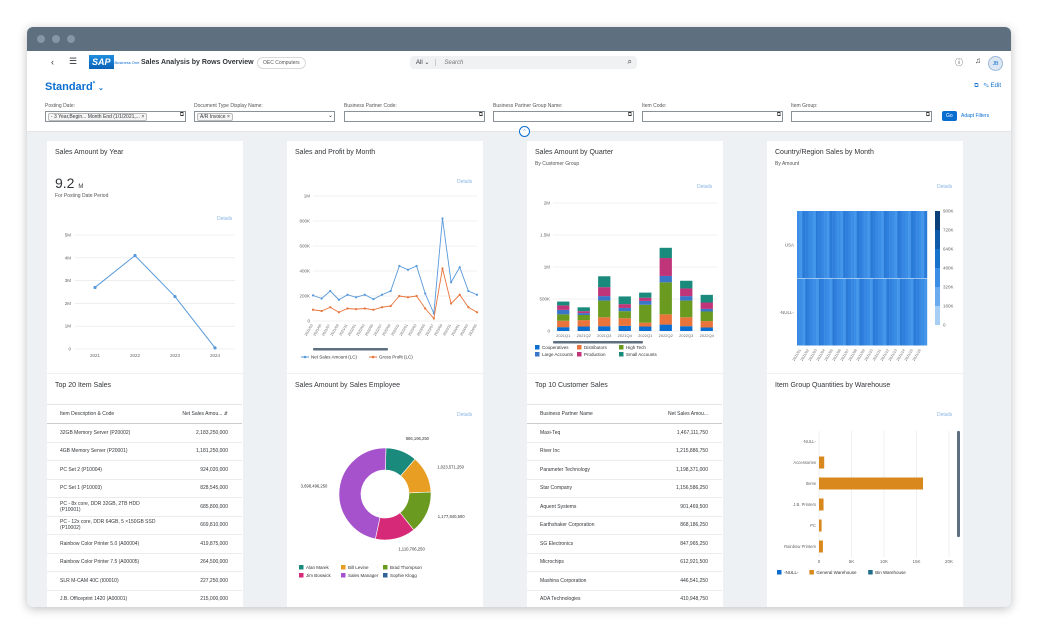 This screenshot has height=634, width=1038. I want to click on y-tick-label: 2M, so click(68, 303).